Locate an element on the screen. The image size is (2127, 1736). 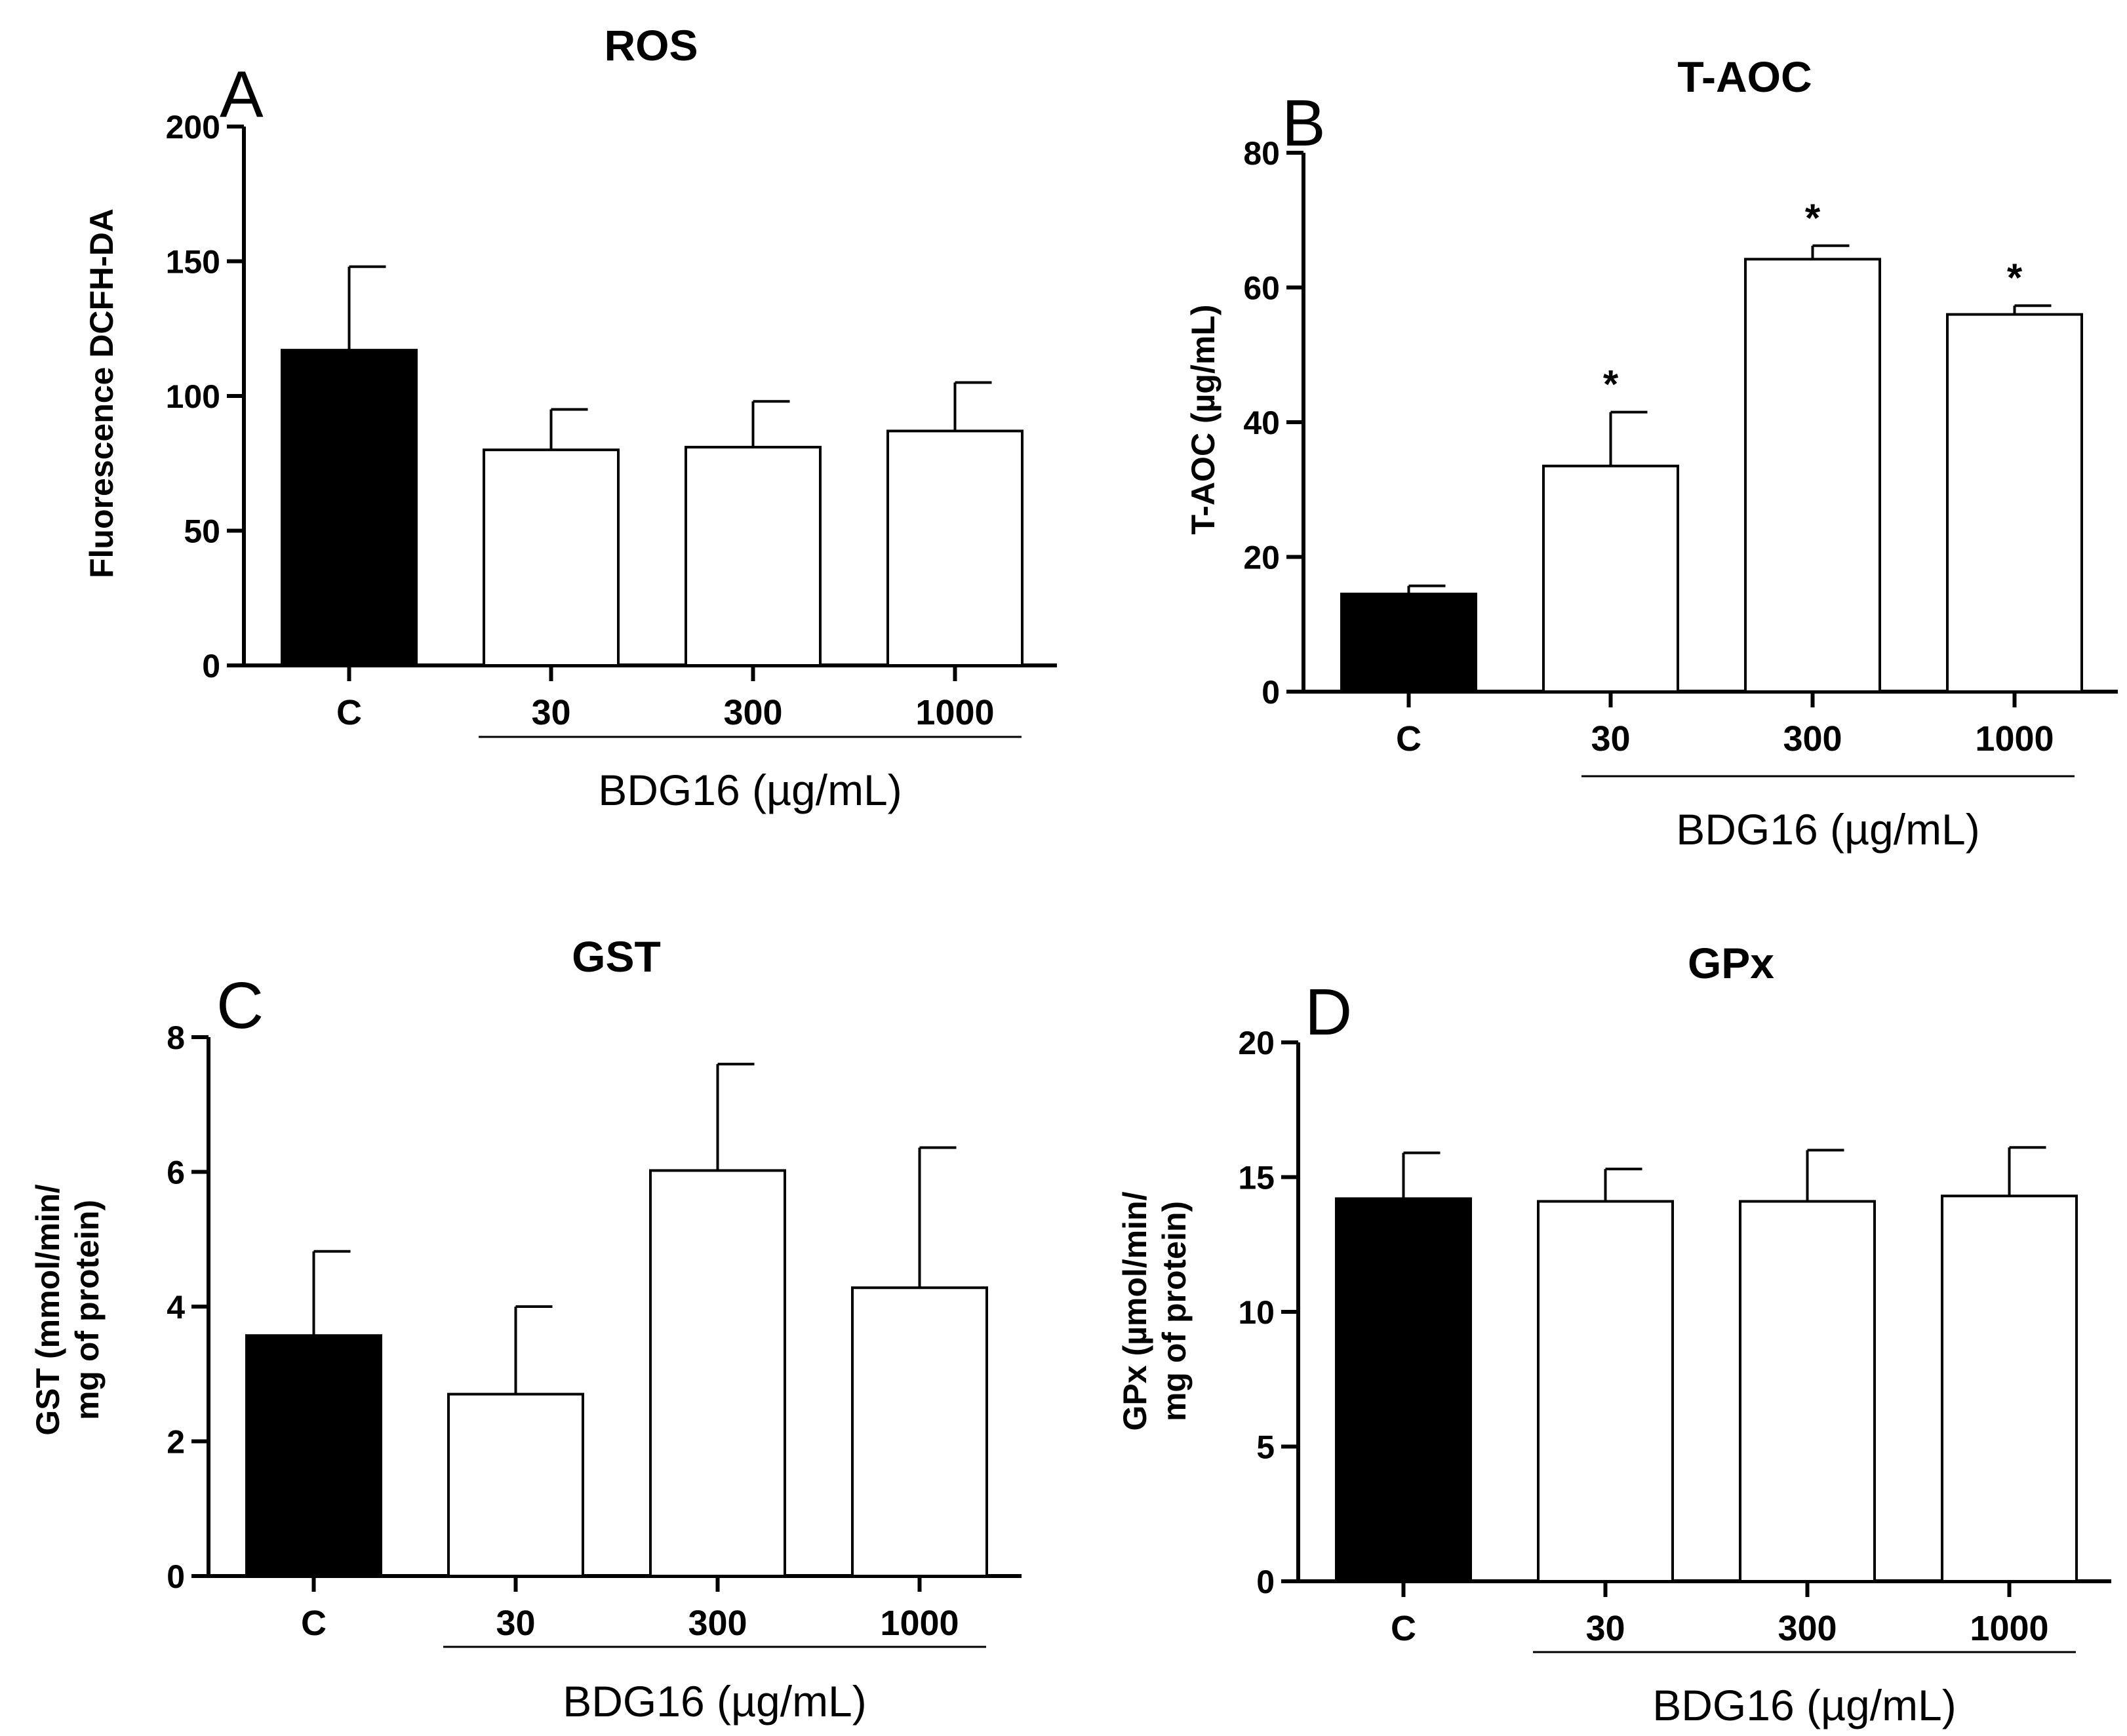
y-axis-label-line: T-AOC (µg/mL) is located at coordinates (1203, 420).